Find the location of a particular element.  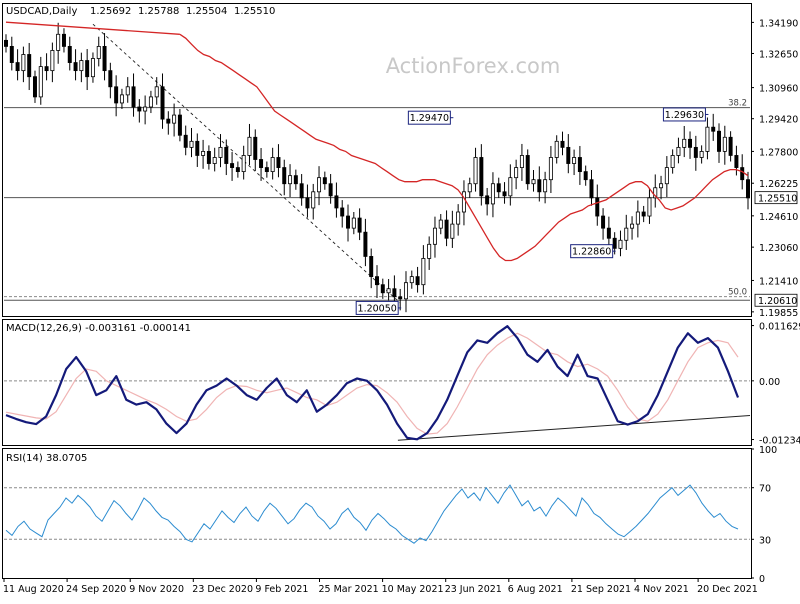

ohlc-open: 1.25692 is located at coordinates (110, 11).